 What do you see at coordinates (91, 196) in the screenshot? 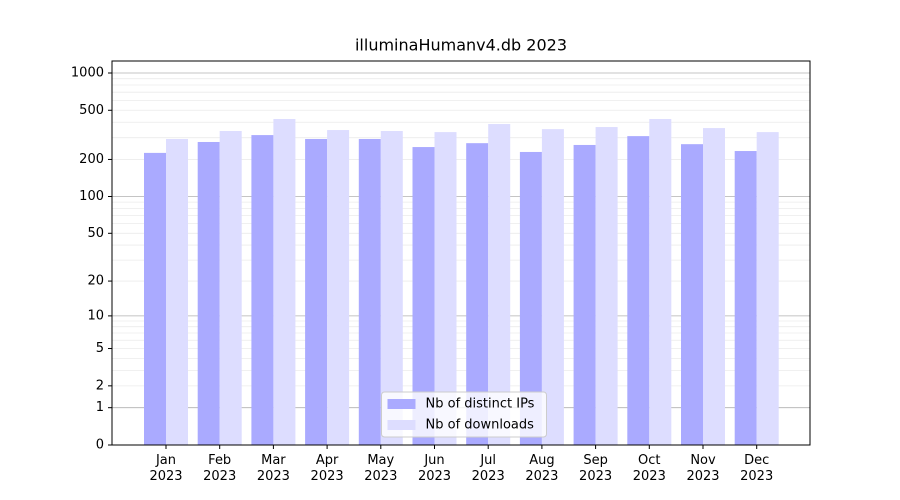
I see `y-tick-label: 100` at bounding box center [91, 196].